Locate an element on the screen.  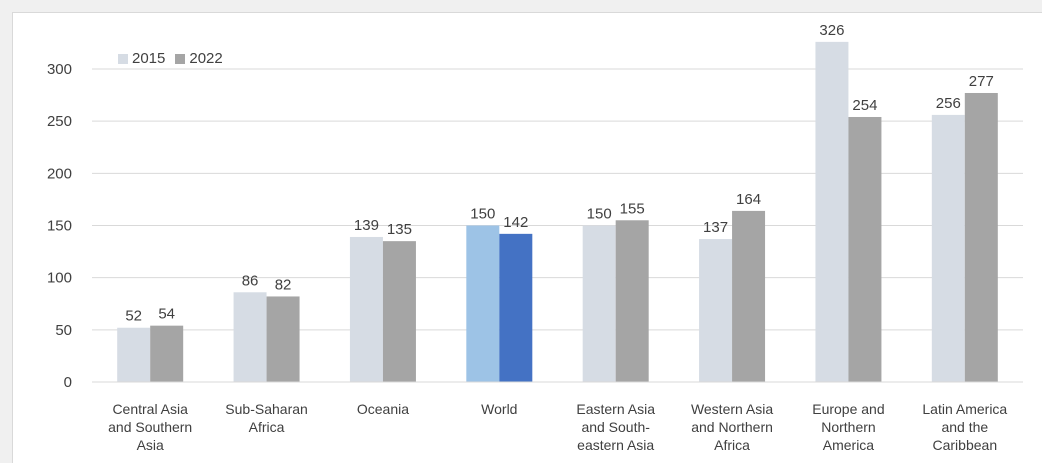
y-tick-label: 100 is located at coordinates (59, 278).